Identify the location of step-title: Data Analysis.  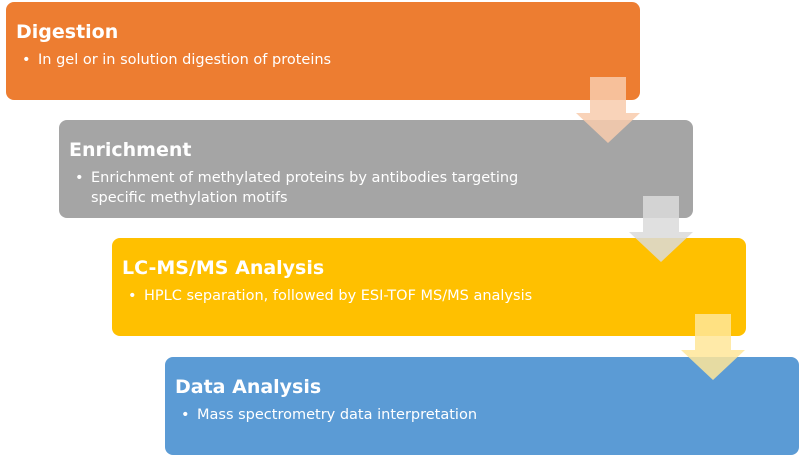
(248, 387).